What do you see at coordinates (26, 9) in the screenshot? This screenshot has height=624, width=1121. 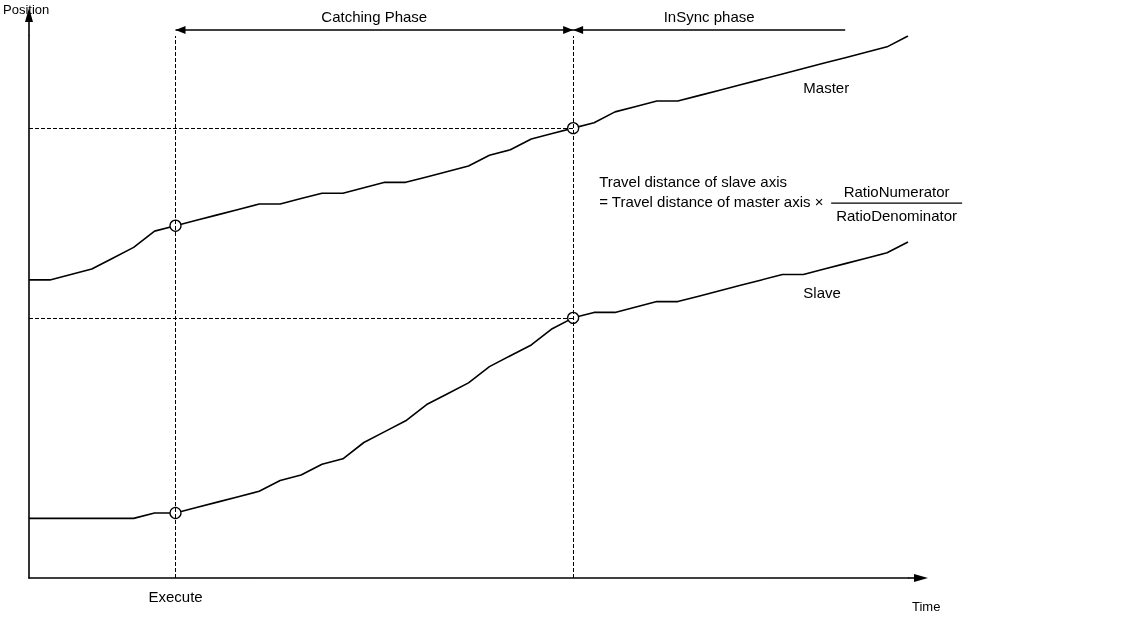 I see `y-axis-title: Position` at bounding box center [26, 9].